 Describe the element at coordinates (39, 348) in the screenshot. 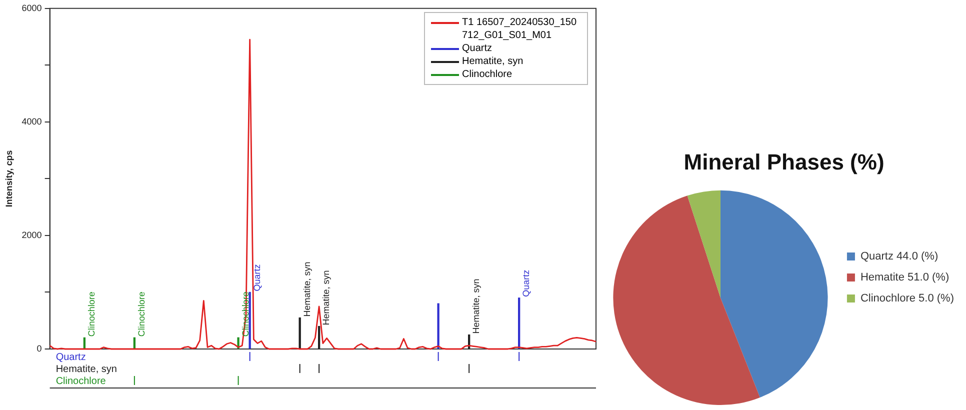

I see `y-tick-label: 0` at that location.